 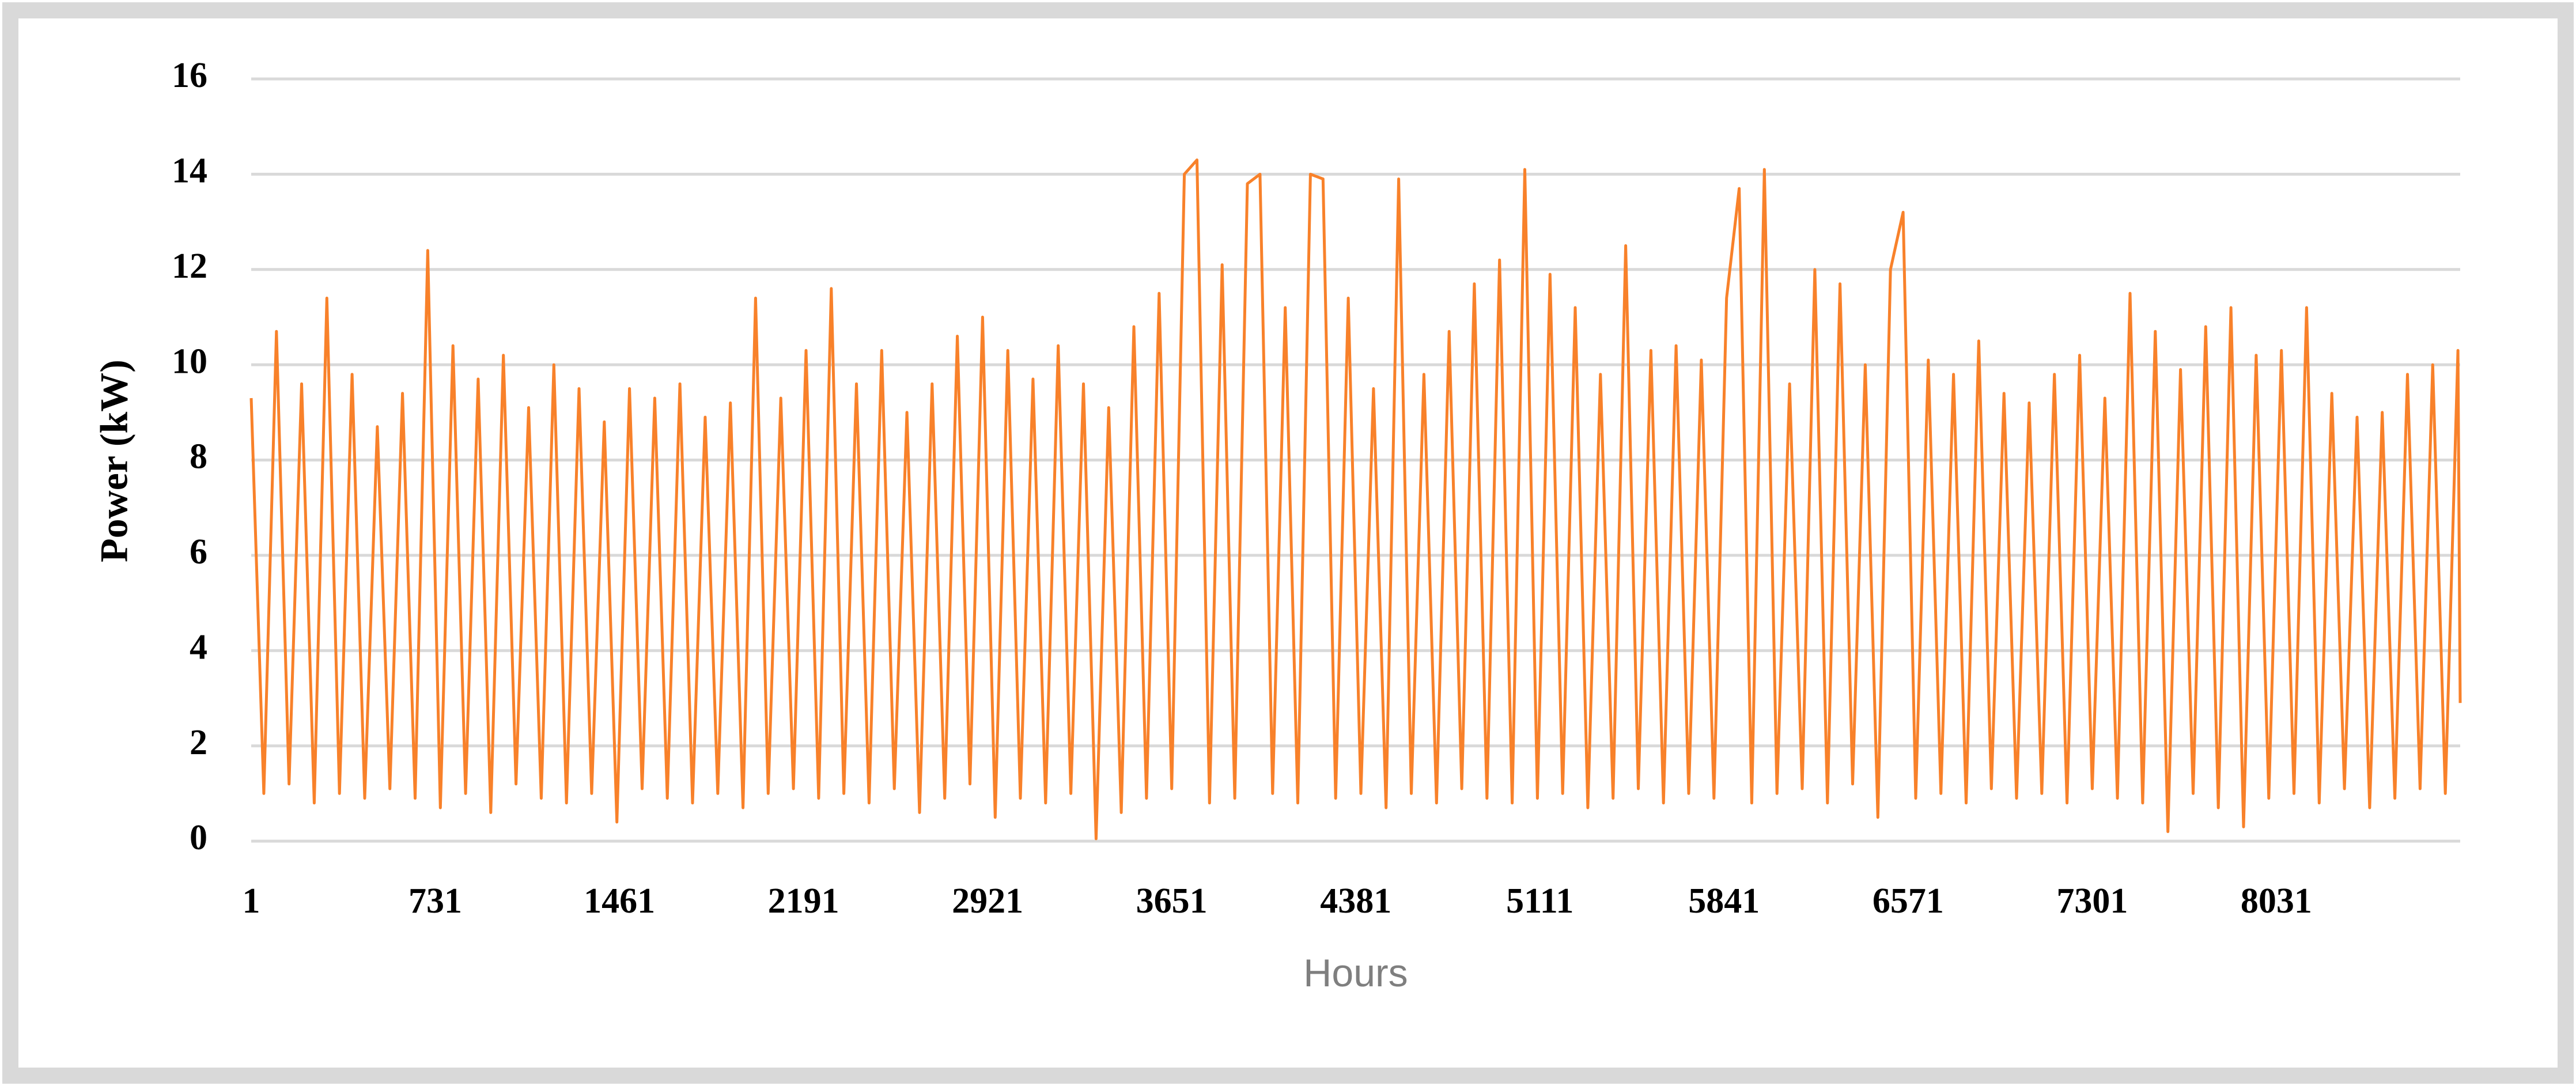 What do you see at coordinates (189, 75) in the screenshot?
I see `y-tick-label: 16` at bounding box center [189, 75].